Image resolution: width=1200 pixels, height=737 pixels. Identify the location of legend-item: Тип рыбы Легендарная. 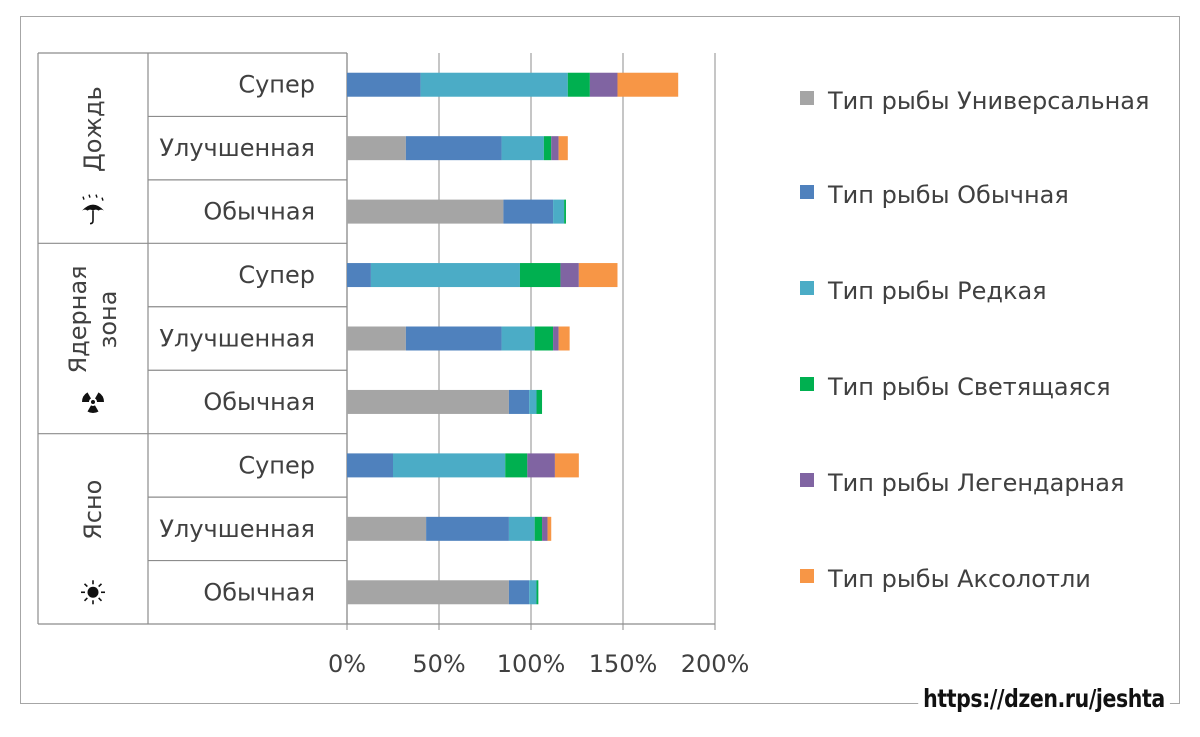
(979, 483).